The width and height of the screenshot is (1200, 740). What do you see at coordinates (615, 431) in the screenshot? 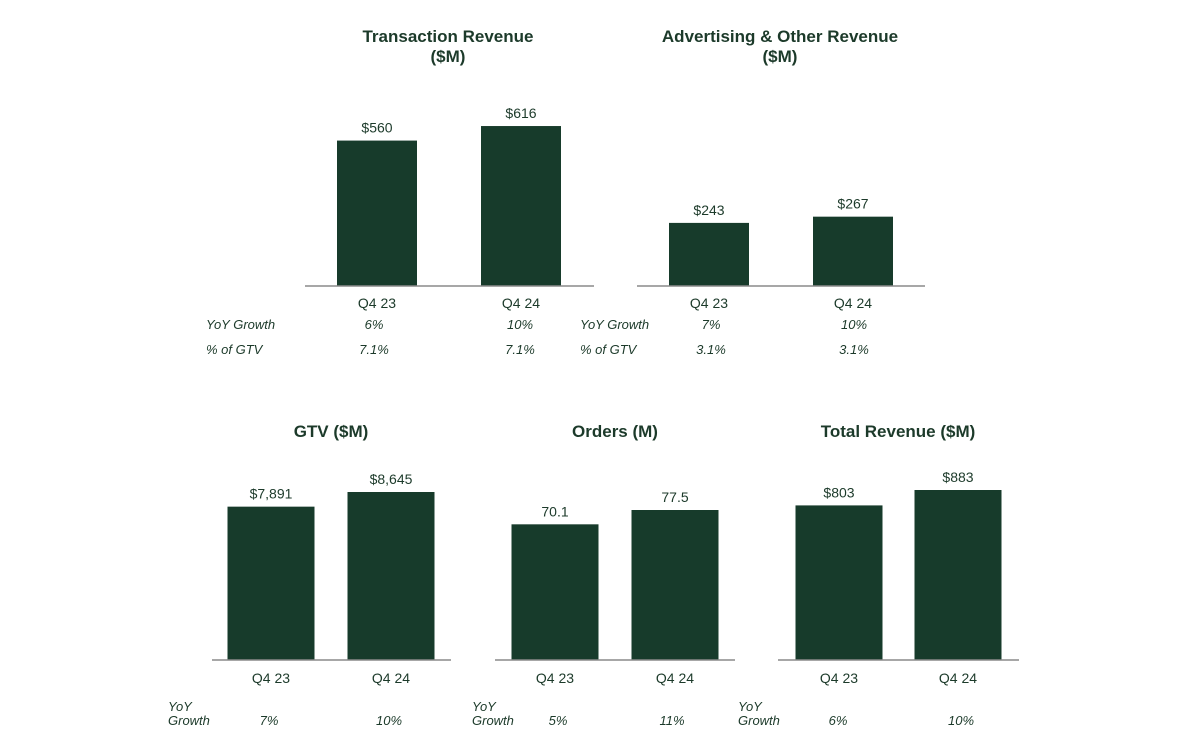
I see `chart-4-title: Orders (M)` at bounding box center [615, 431].